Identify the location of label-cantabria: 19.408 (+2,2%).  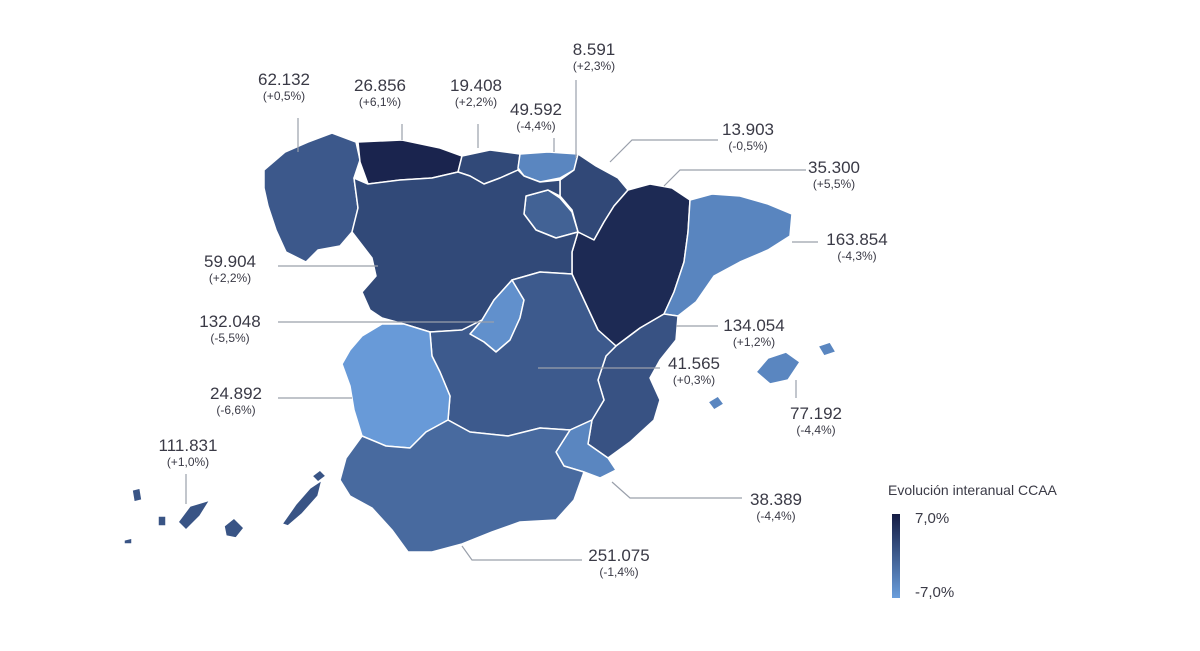
(476, 92).